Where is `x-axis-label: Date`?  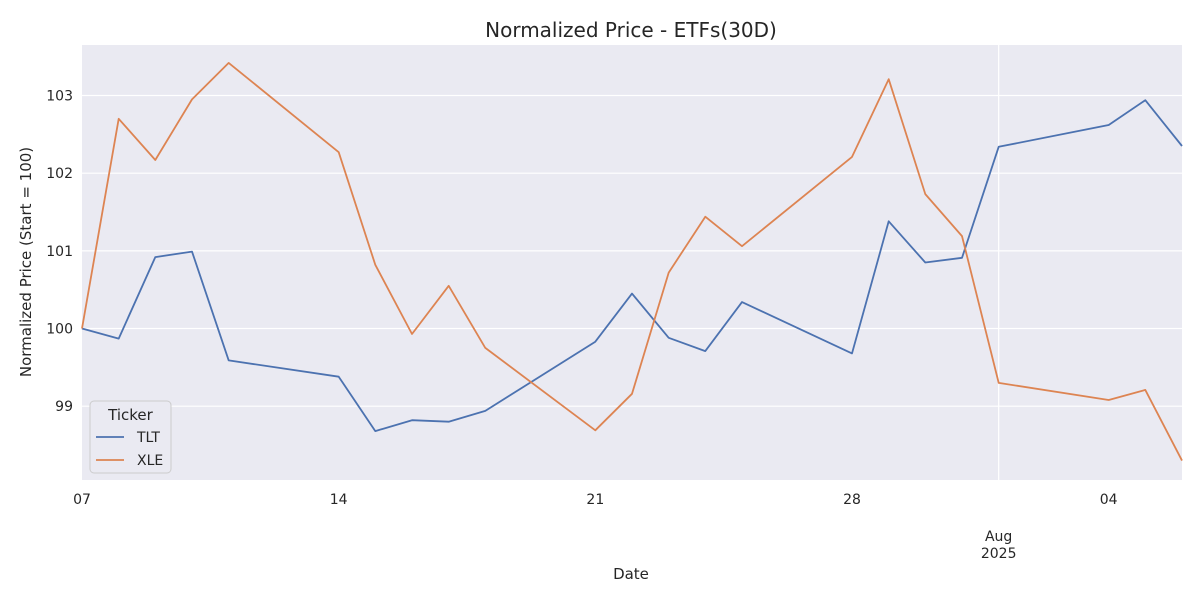
x-axis-label: Date is located at coordinates (631, 574).